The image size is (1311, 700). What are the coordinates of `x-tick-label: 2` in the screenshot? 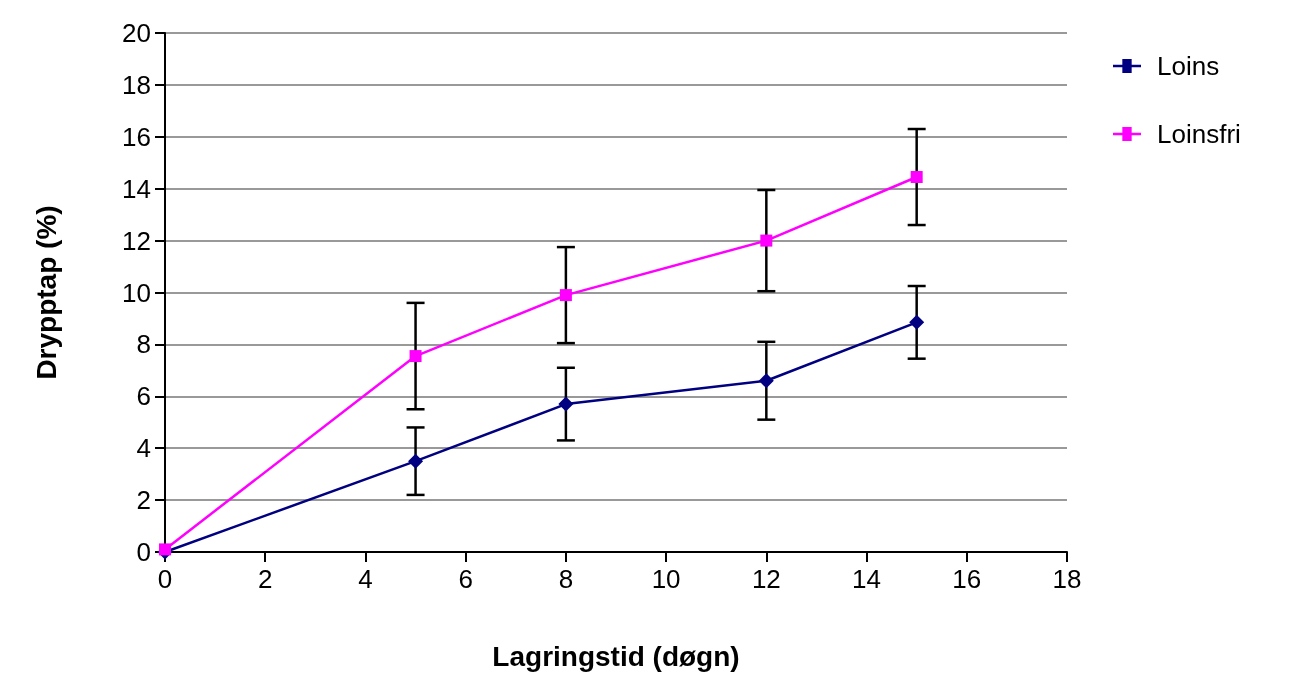 It's located at (265, 579).